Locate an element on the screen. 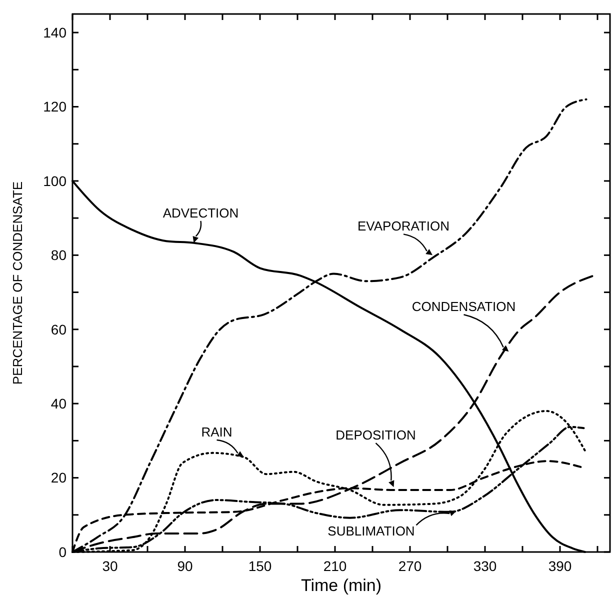 Image resolution: width=614 pixels, height=603 pixels. y-tick-label: 140 is located at coordinates (55, 32).